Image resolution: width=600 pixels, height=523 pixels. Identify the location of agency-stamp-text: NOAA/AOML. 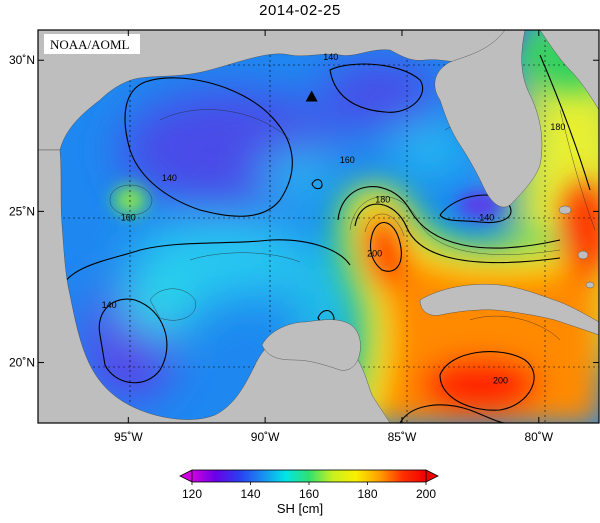
(90, 44).